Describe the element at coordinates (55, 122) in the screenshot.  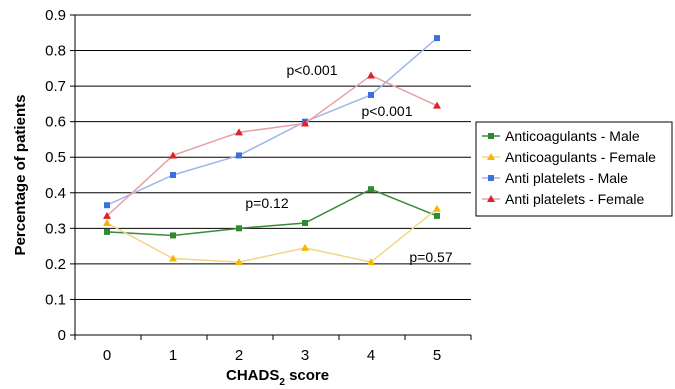
I see `y-tick-label: 0.6` at that location.